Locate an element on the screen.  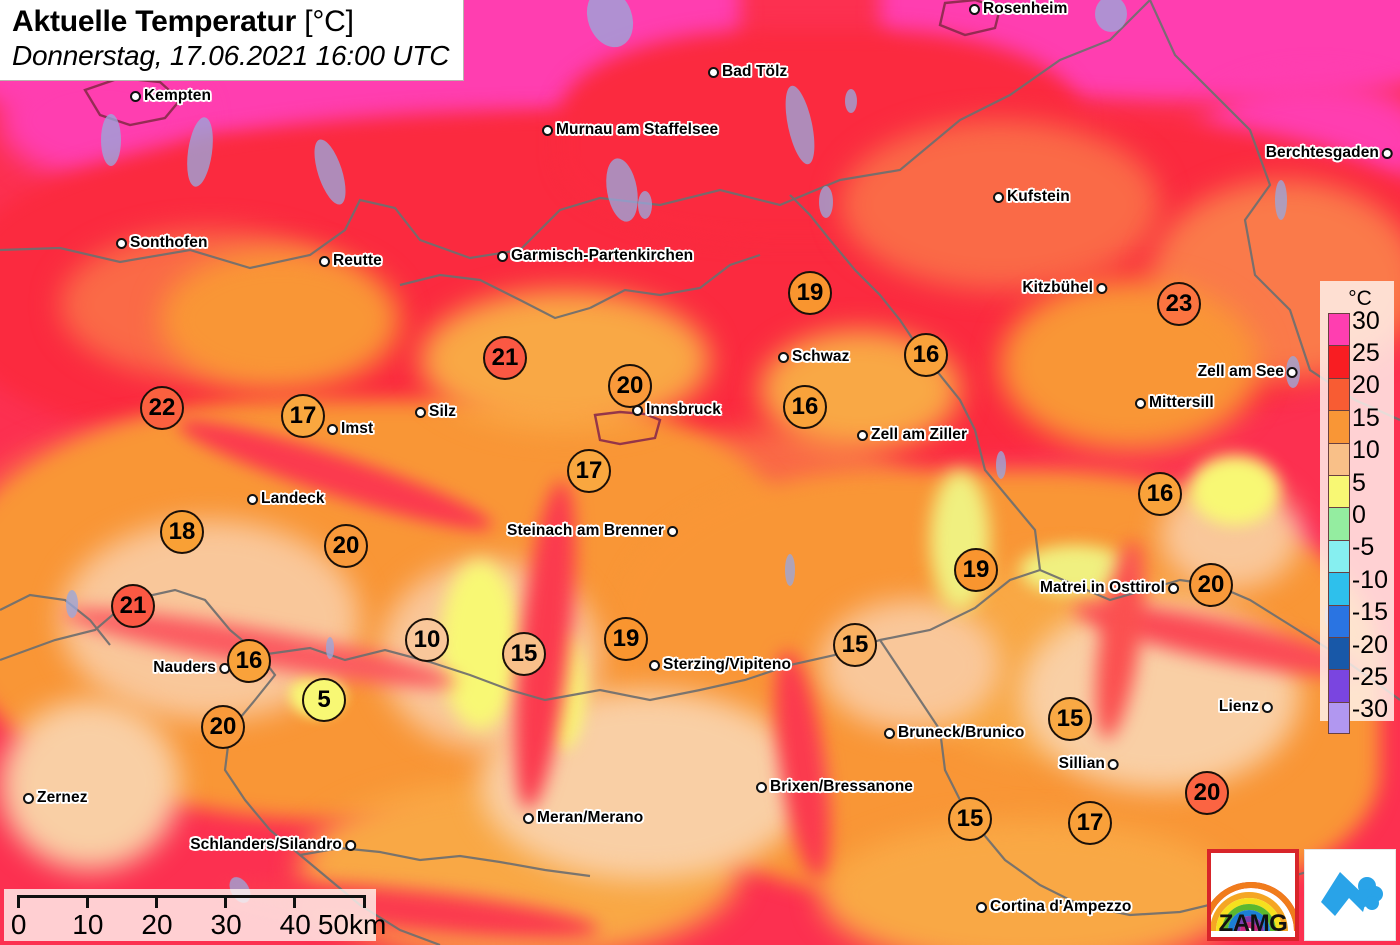
legend-row: 0 is located at coordinates (1358, 521).